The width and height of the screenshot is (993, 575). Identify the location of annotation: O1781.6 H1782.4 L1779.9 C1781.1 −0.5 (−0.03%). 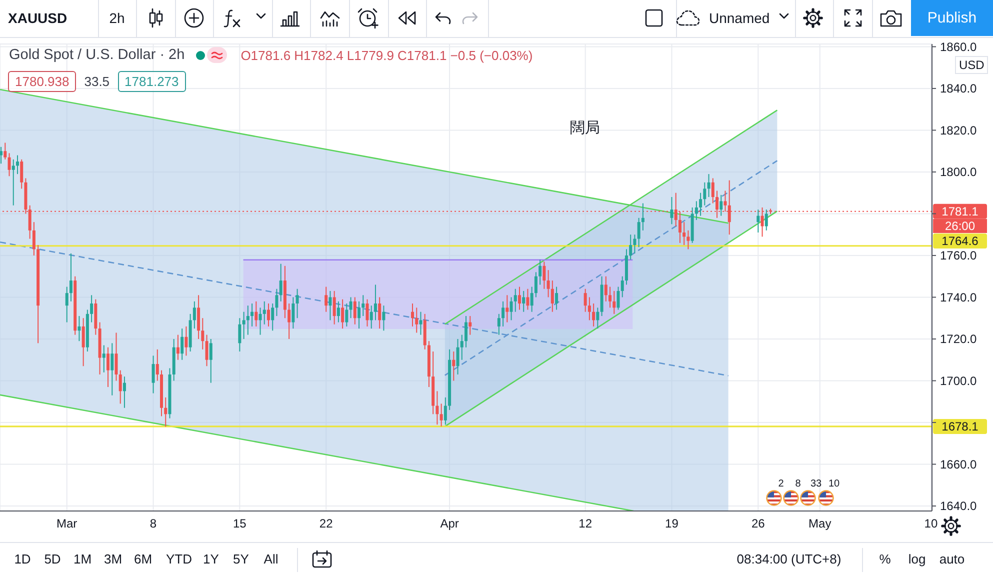
(386, 55).